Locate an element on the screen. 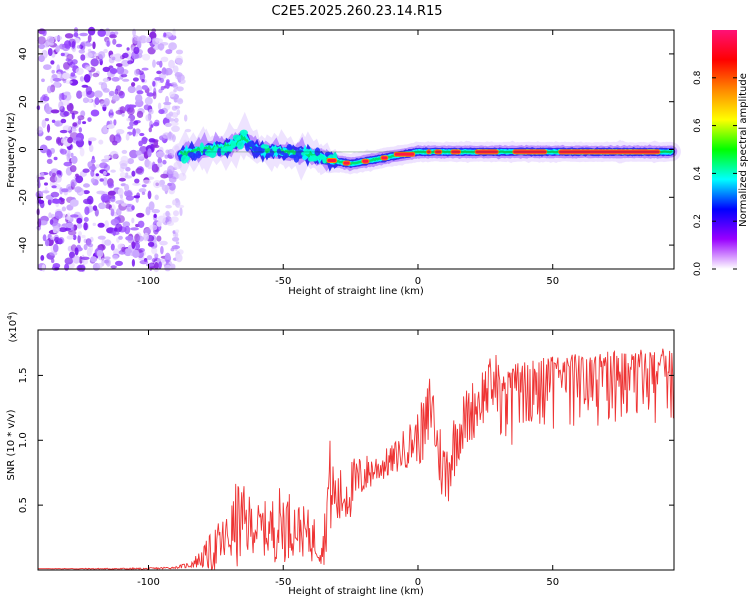 The image size is (750, 600). snr-x-tick-label: 50 is located at coordinates (552, 582).